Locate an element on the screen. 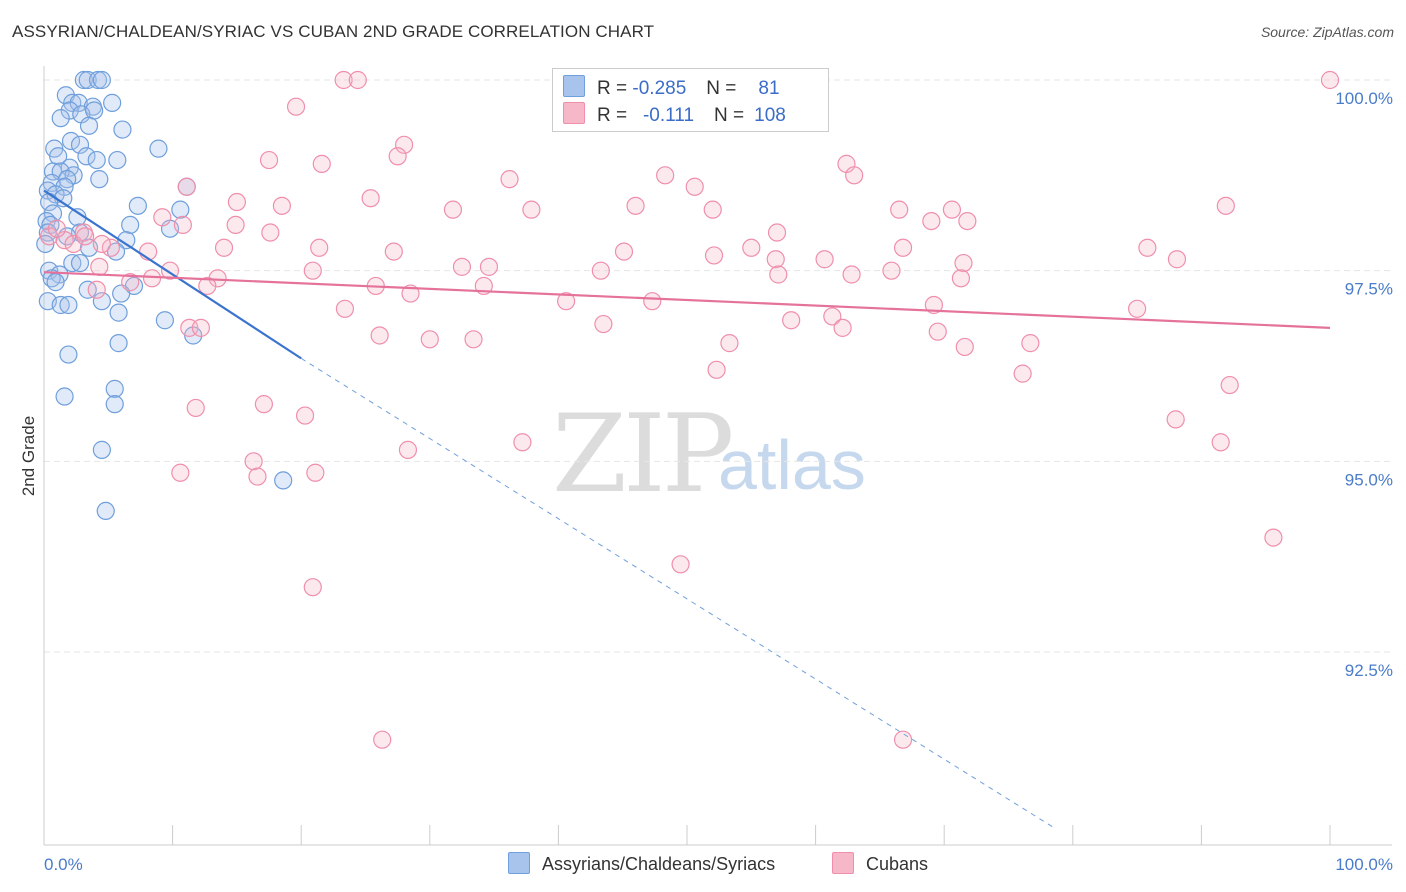 The image size is (1406, 892). legend-item-cuban: Cubans is located at coordinates (880, 863).